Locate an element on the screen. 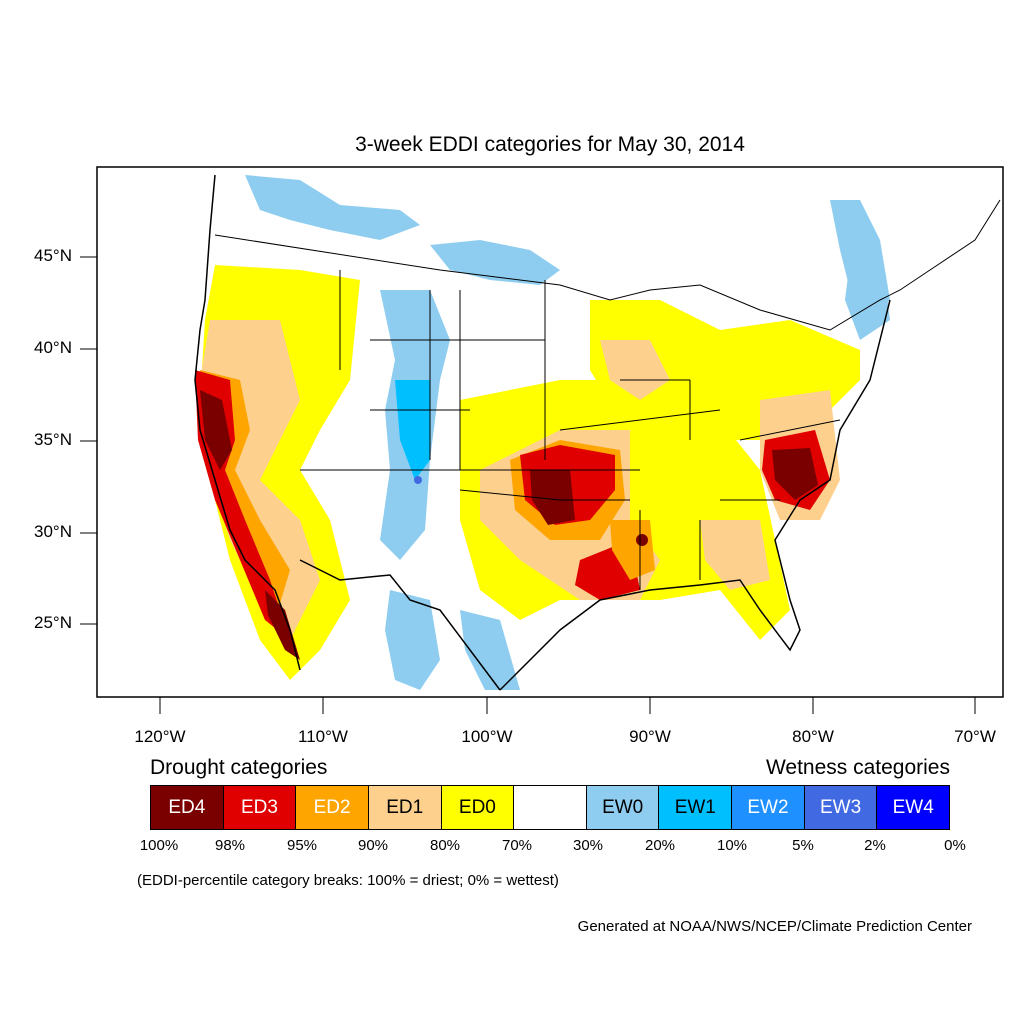 This screenshot has height=1024, width=1024. lon-label-100: 100°W is located at coordinates (487, 736).